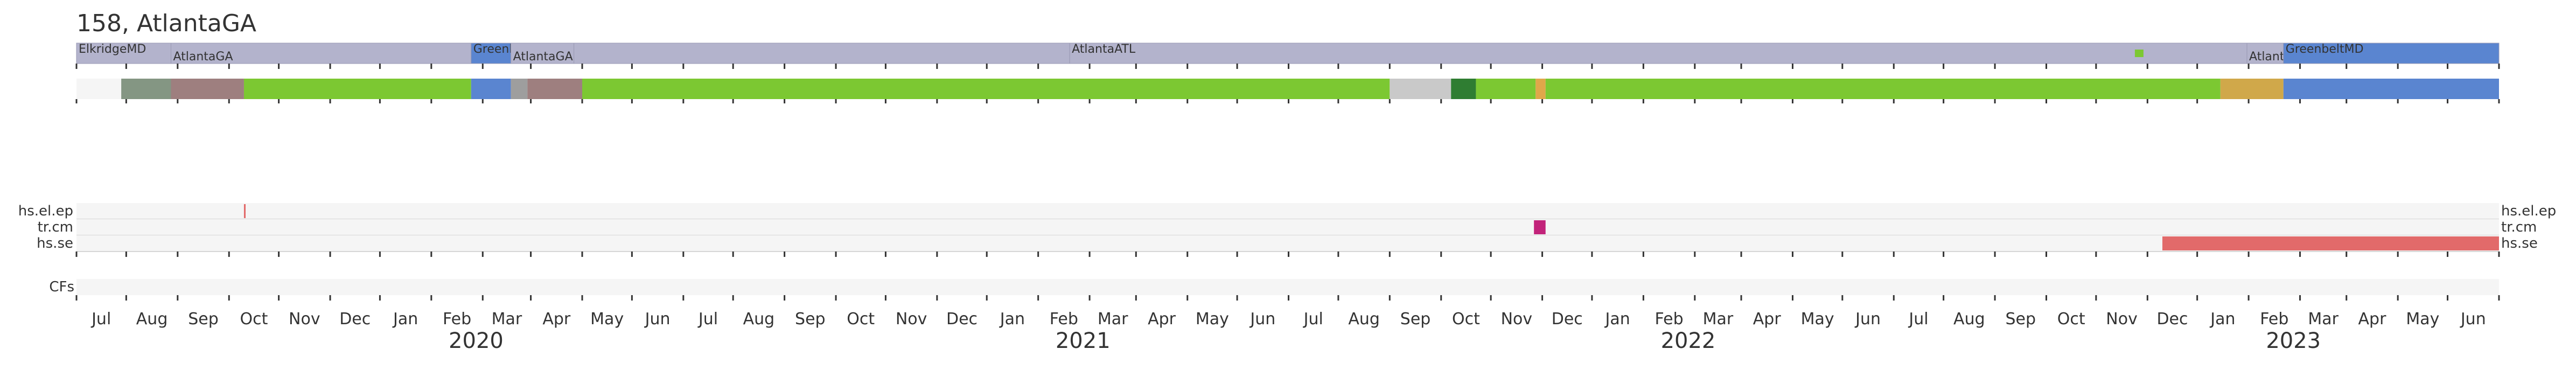 The height and width of the screenshot is (370, 2576). Describe the element at coordinates (203, 57) in the screenshot. I see `location-label-1: AtlantaGA` at that location.